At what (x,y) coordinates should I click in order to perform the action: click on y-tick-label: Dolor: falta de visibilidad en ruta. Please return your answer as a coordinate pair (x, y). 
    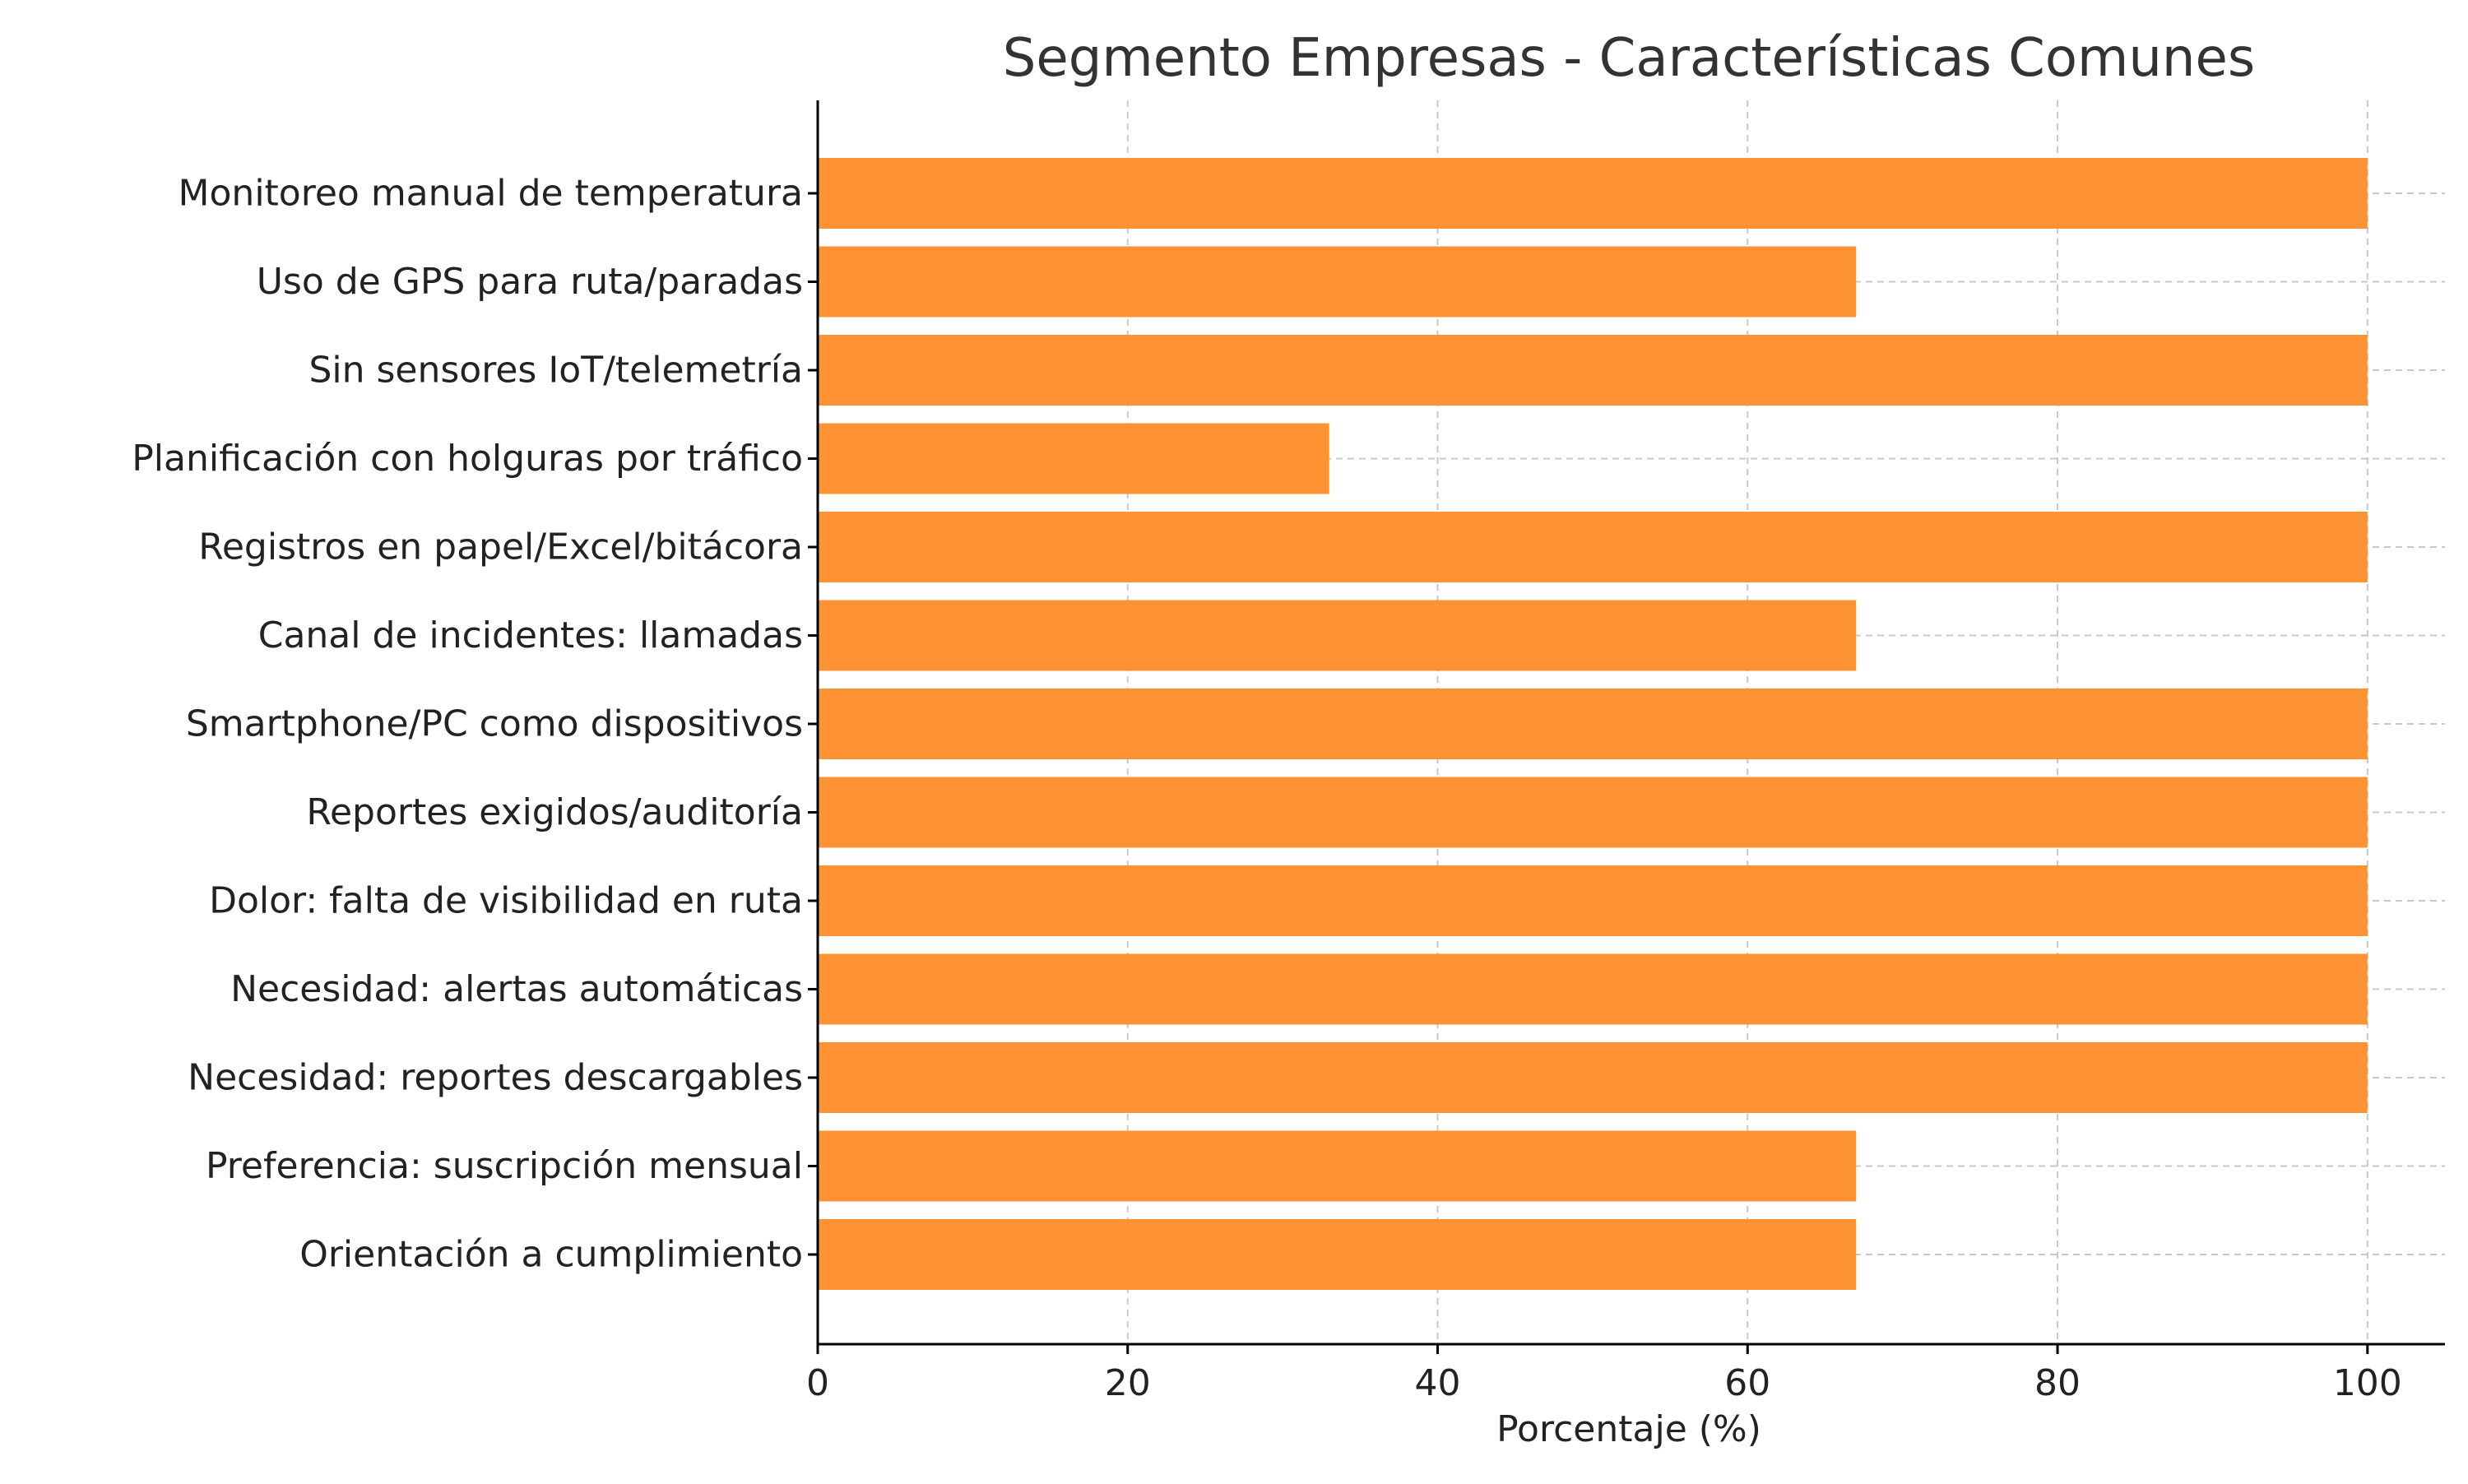
    Looking at the image, I should click on (506, 901).